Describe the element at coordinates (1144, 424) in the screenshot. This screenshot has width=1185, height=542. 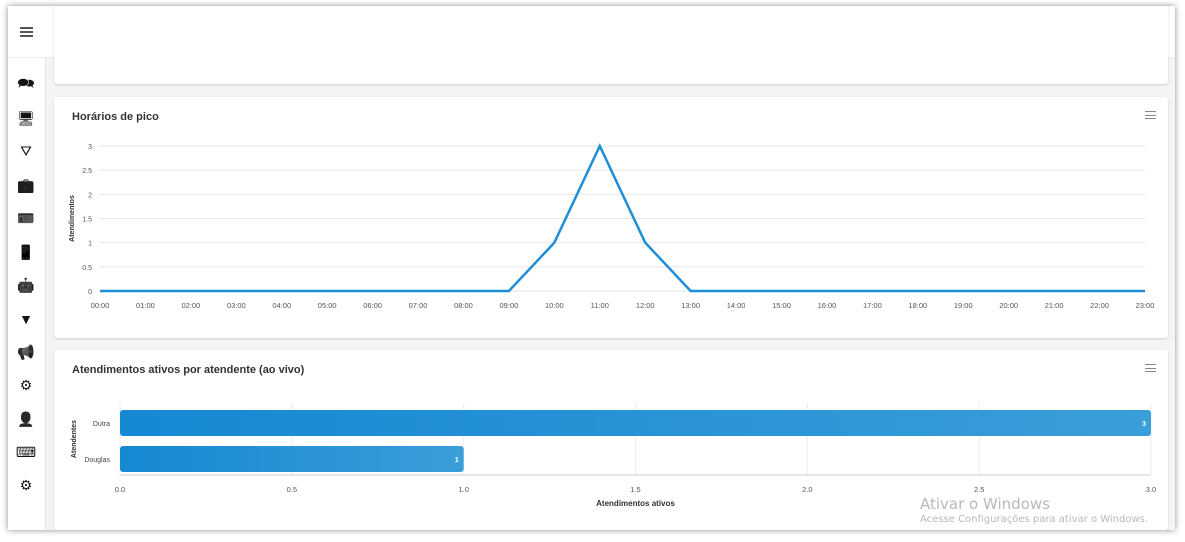
I see `bar-data-label: 3` at that location.